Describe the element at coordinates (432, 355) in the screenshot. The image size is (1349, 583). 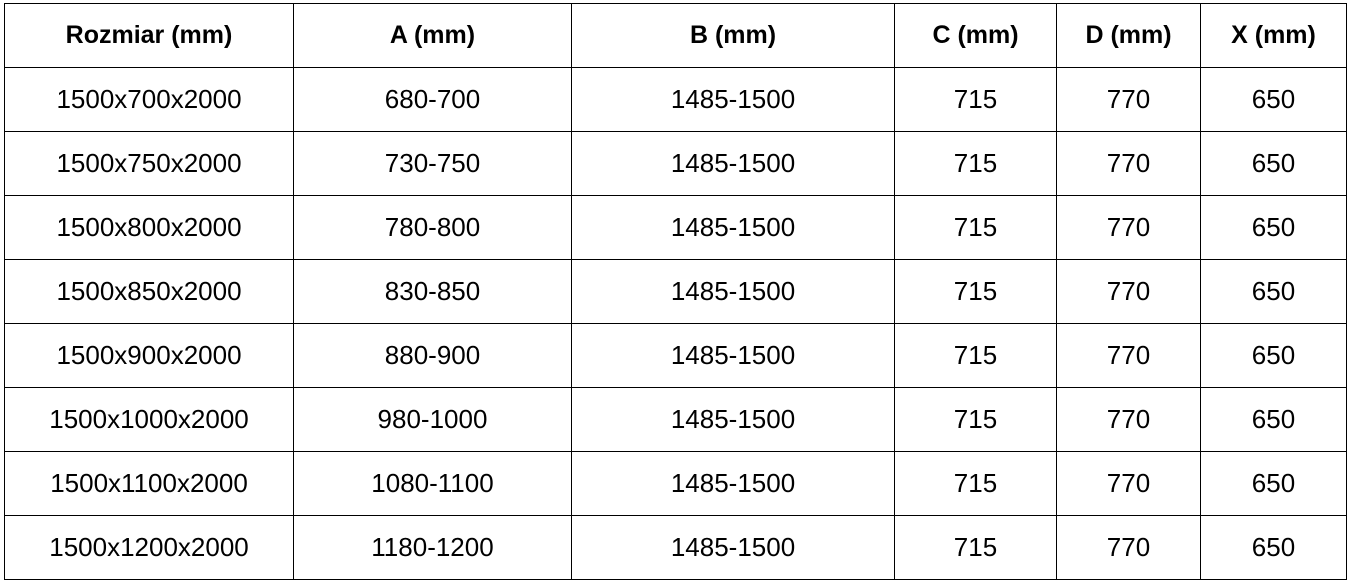
I see `table-cell: 880-900` at that location.